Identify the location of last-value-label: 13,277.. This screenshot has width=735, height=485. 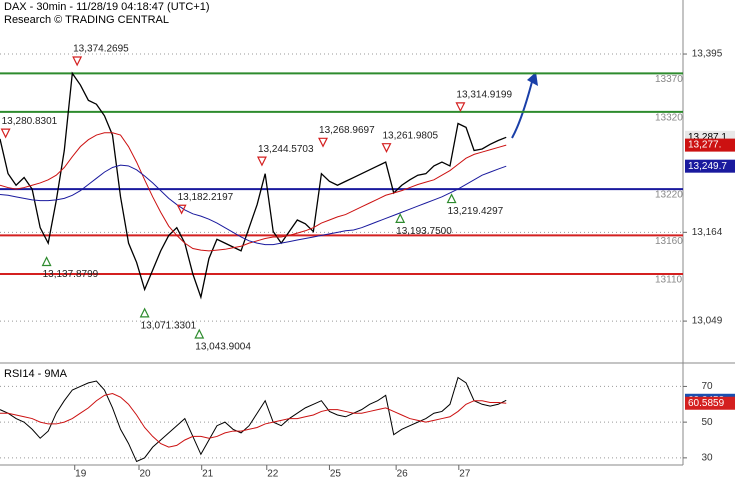
(704, 145).